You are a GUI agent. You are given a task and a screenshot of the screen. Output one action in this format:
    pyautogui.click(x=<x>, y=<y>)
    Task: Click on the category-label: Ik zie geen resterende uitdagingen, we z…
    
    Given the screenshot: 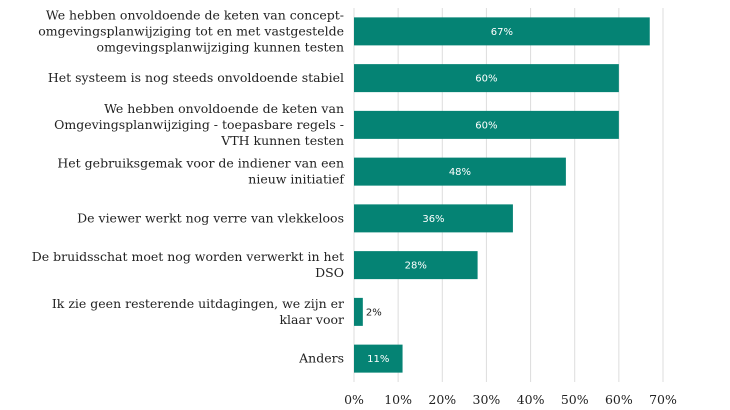 What is the action you would take?
    pyautogui.click(x=198, y=311)
    